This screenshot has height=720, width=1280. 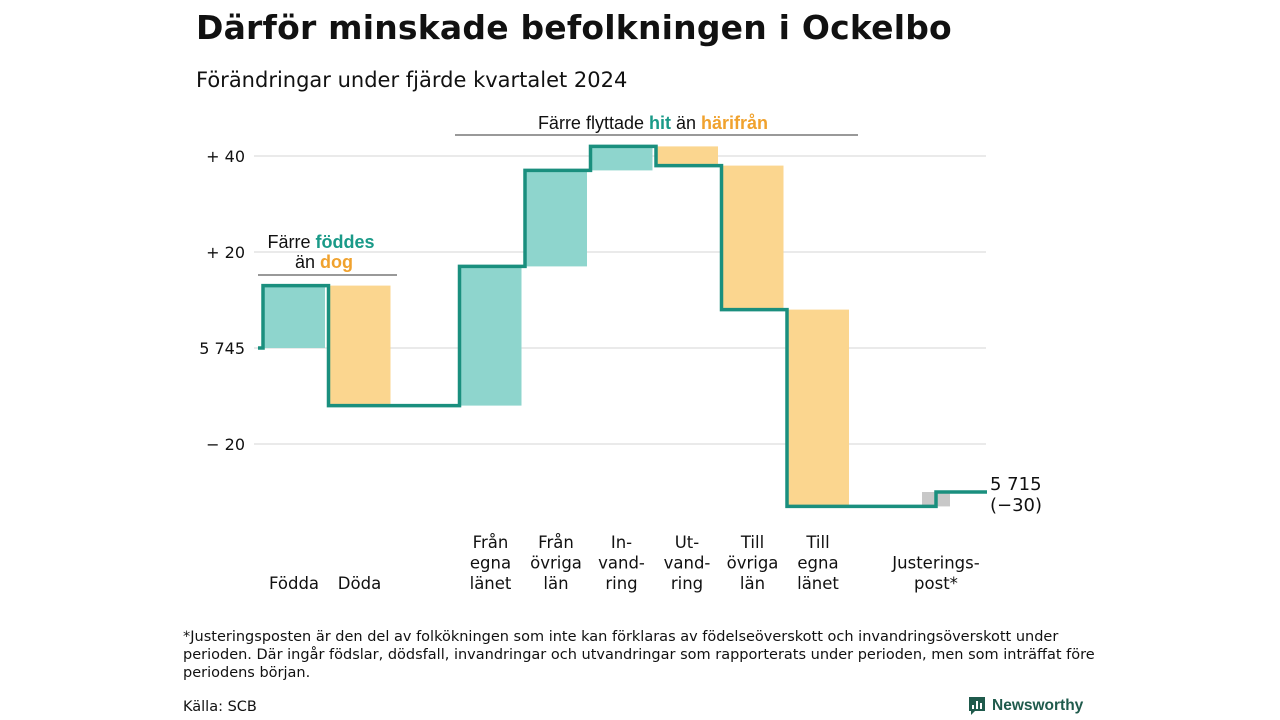 What do you see at coordinates (753, 563) in the screenshot?
I see `x-label-6: Till övriga län` at bounding box center [753, 563].